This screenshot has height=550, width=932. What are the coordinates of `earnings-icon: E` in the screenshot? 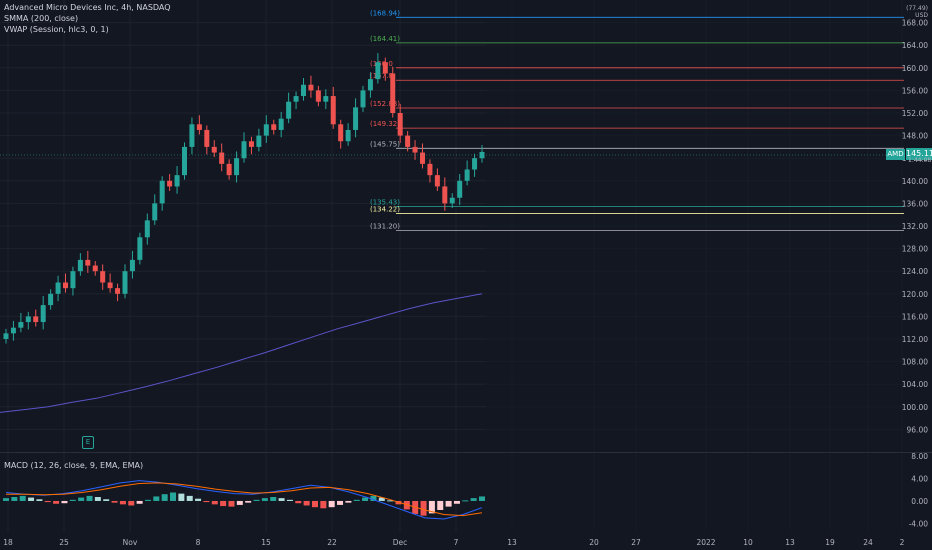 It's located at (88, 442).